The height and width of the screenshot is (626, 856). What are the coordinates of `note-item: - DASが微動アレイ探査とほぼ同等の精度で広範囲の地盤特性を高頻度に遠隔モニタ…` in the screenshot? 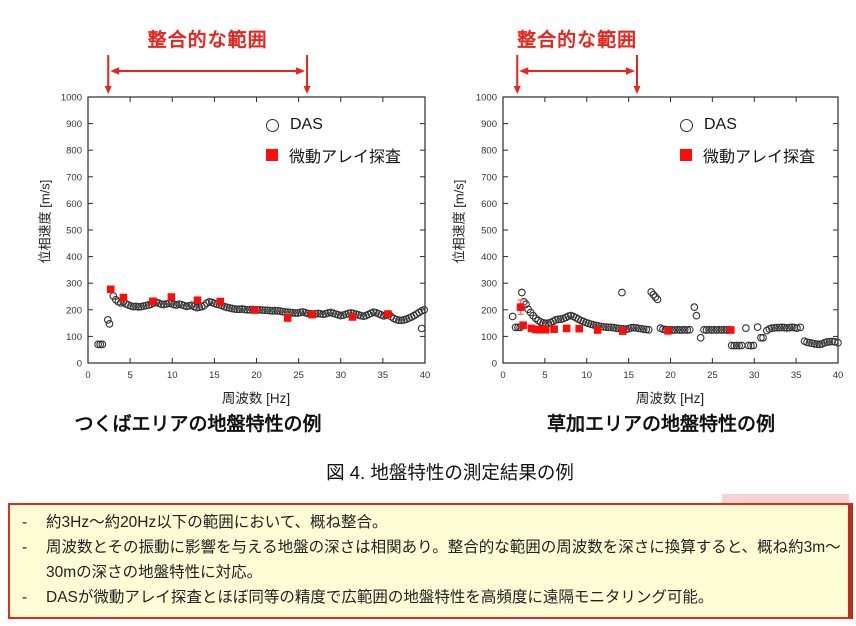 It's located at (430, 597).